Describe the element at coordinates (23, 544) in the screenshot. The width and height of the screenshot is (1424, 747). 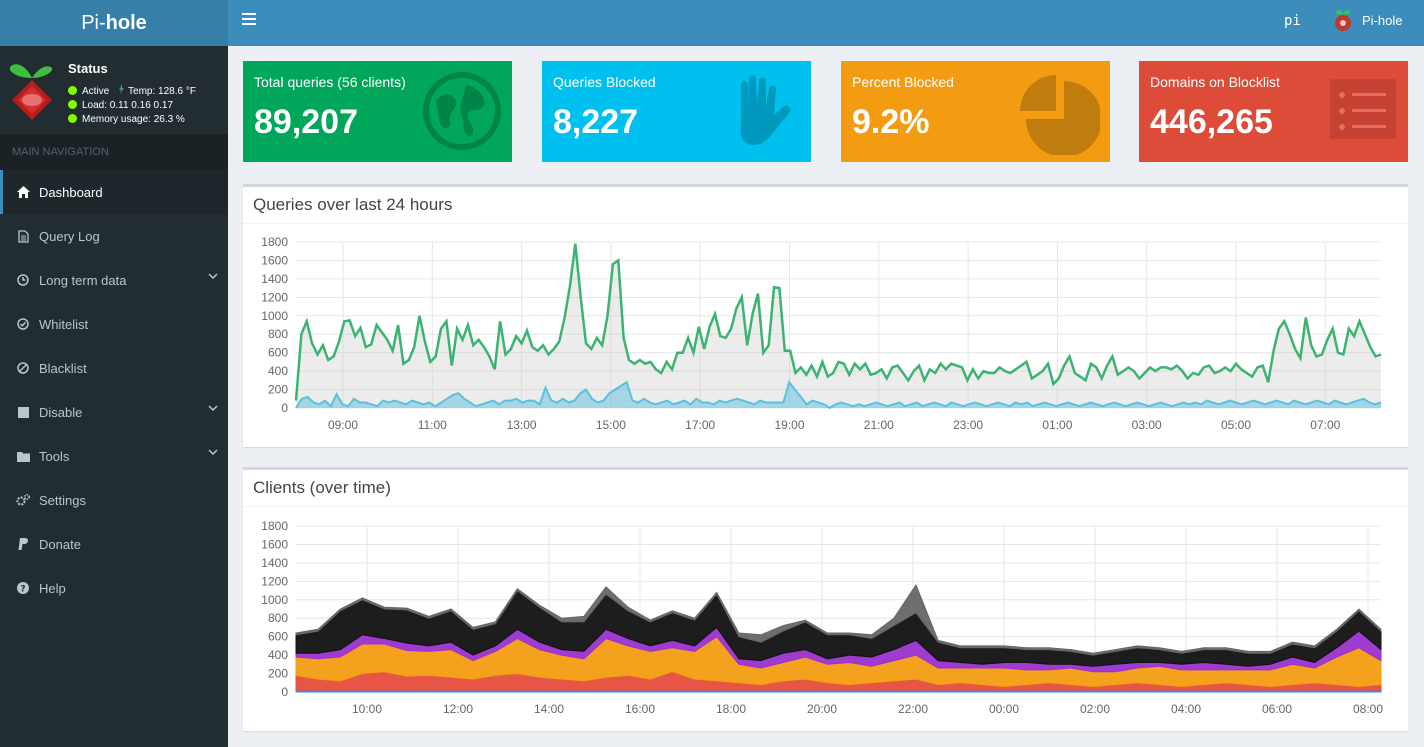
I see `paypal-icon` at that location.